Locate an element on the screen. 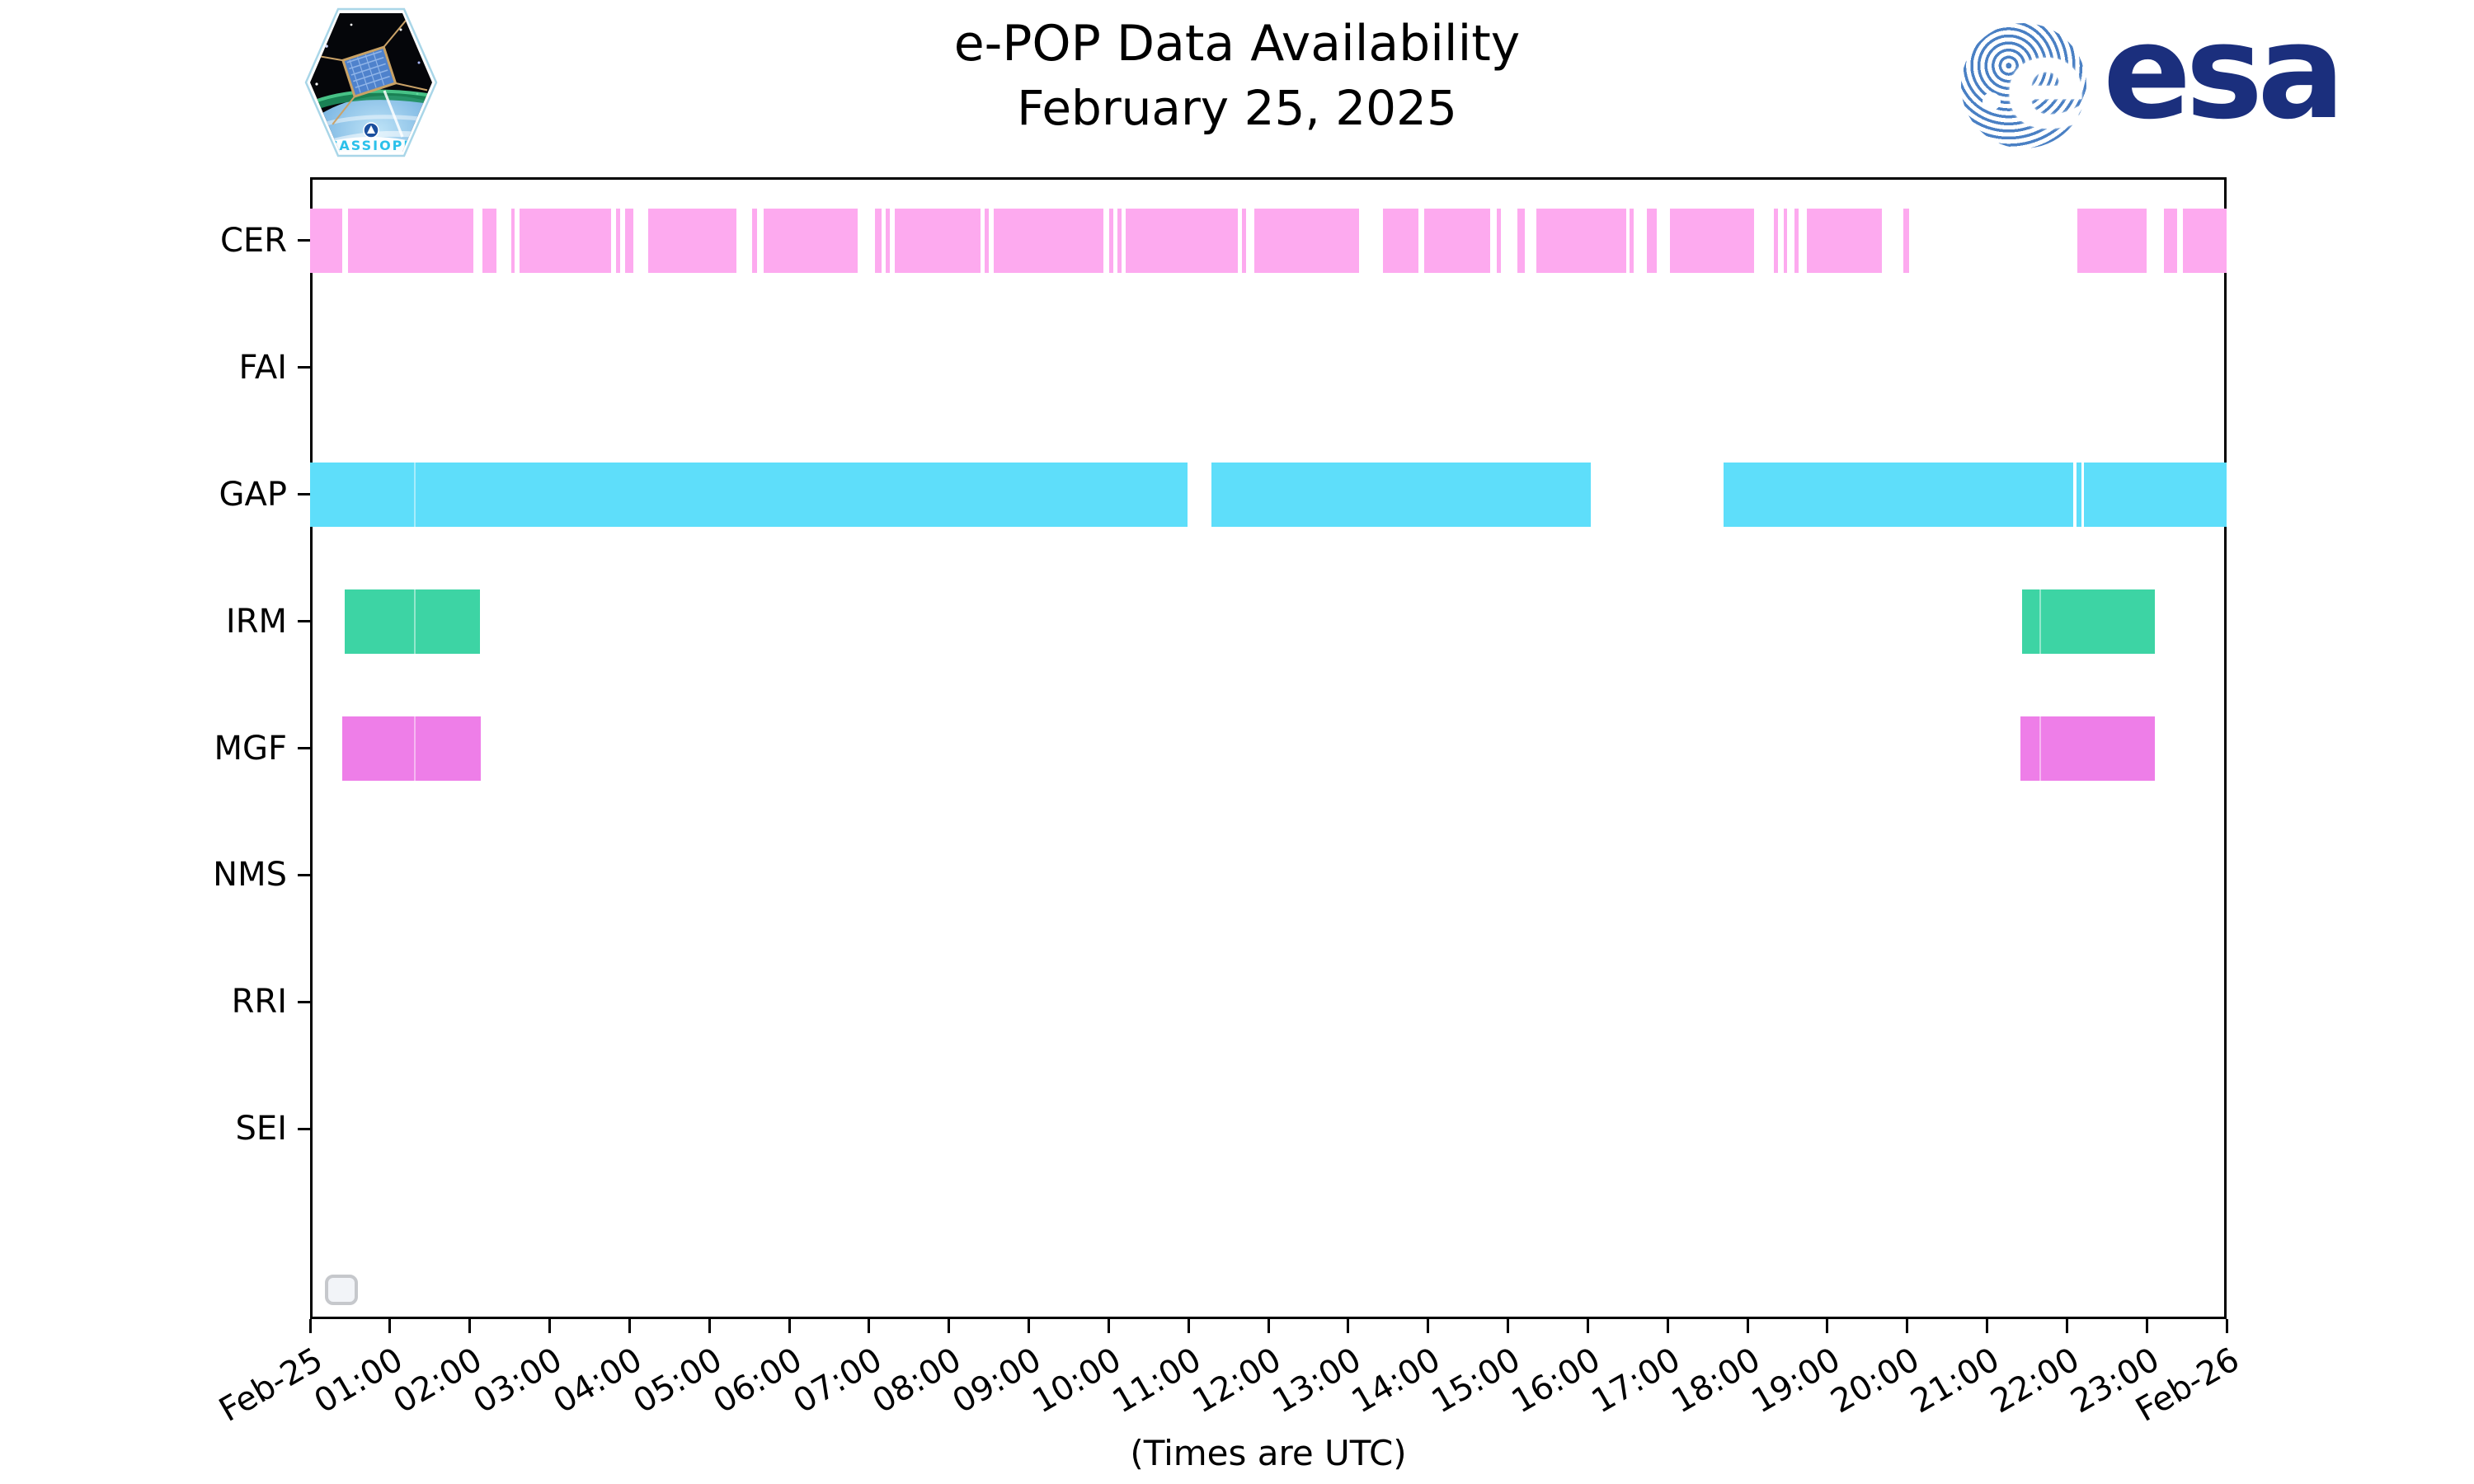 This screenshot has width=2474, height=1484. chart-subtitle: February 25, 2025 is located at coordinates (1237, 108).